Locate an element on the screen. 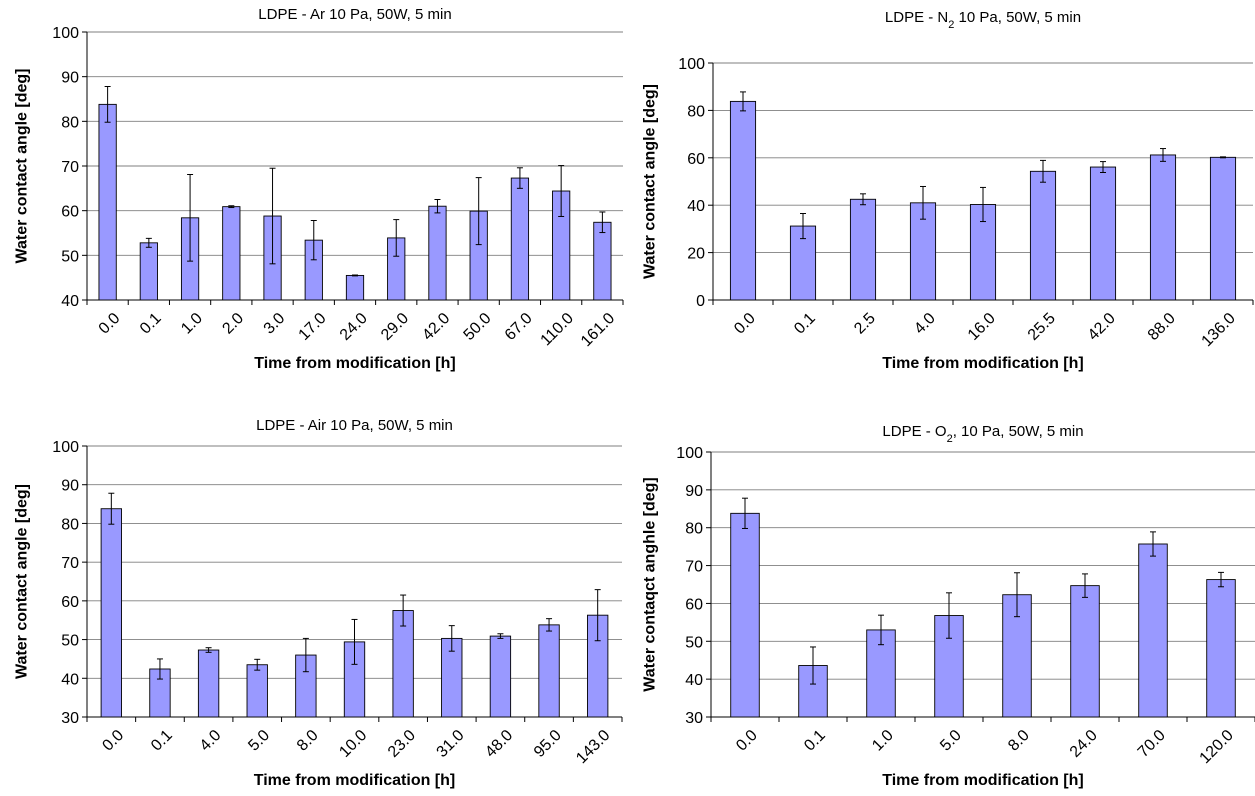 Image resolution: width=1255 pixels, height=796 pixels. title-part: LDPE - N is located at coordinates (916, 17).